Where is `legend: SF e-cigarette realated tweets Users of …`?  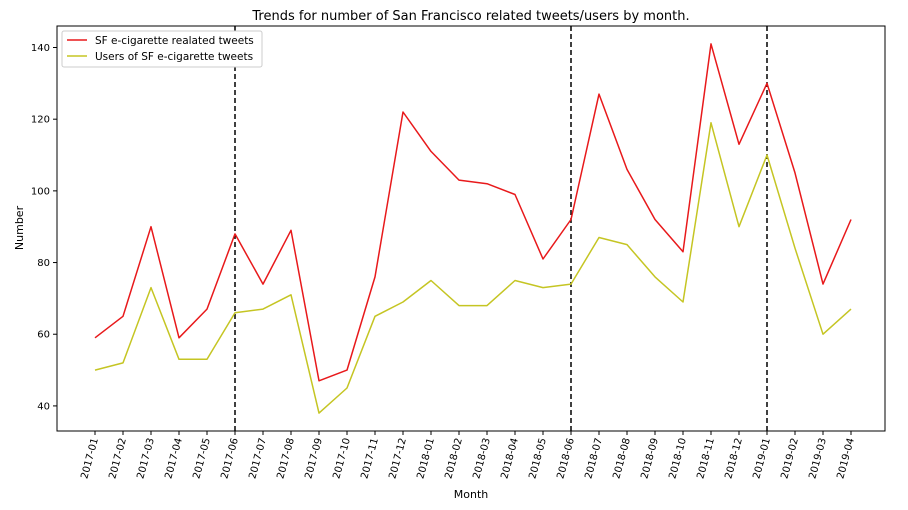 legend: SF e-cigarette realated tweets Users of … is located at coordinates (162, 49).